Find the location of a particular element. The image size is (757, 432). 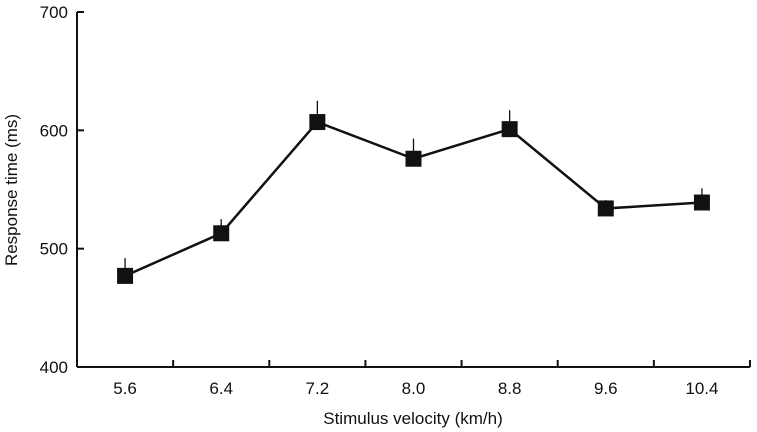

x-axis-title: Stimulus velocity (km/h) is located at coordinates (412, 418).